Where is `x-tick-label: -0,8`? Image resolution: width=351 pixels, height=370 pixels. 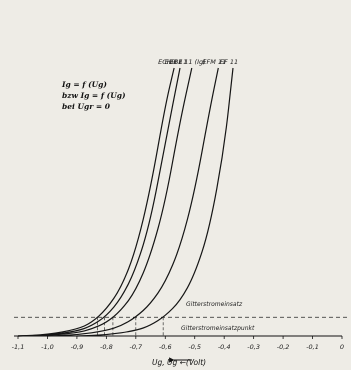 x-tick-label: -0,8 is located at coordinates (106, 347).